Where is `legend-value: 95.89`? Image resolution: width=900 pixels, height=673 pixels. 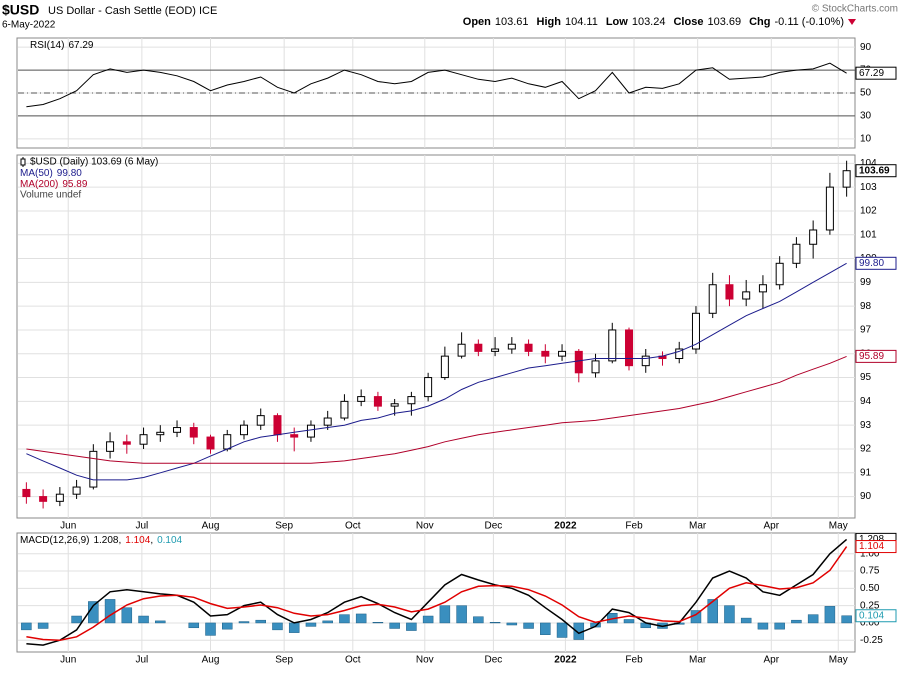
legend-value: 95.89 is located at coordinates (74, 184).